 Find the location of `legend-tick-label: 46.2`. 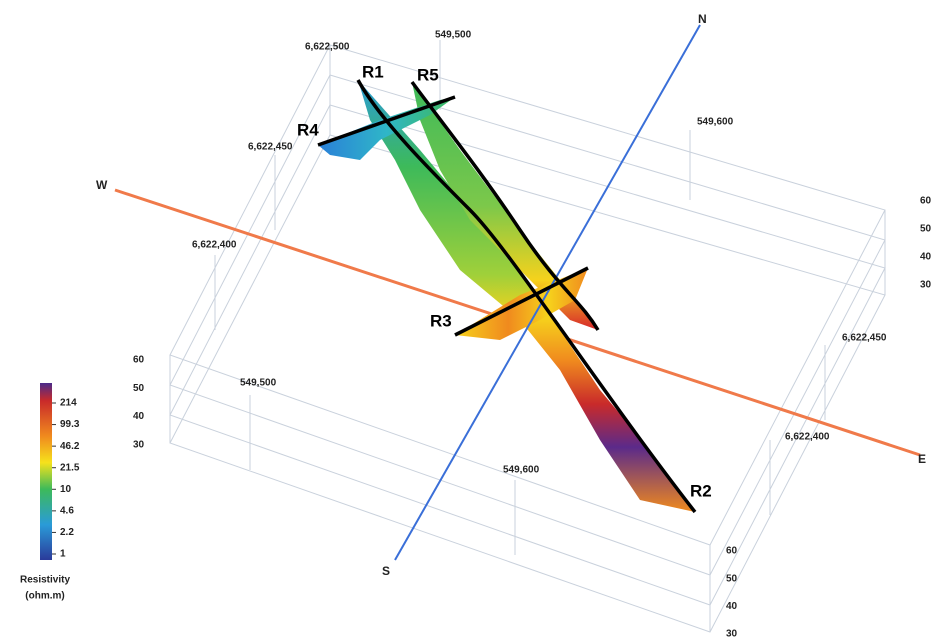

legend-tick-label: 46.2 is located at coordinates (70, 446).